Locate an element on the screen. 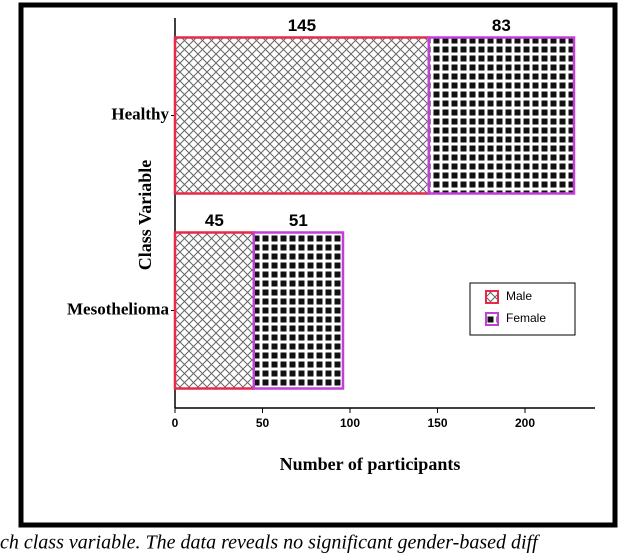 Image resolution: width=640 pixels, height=555 pixels. value-label: 45 is located at coordinates (214, 220).